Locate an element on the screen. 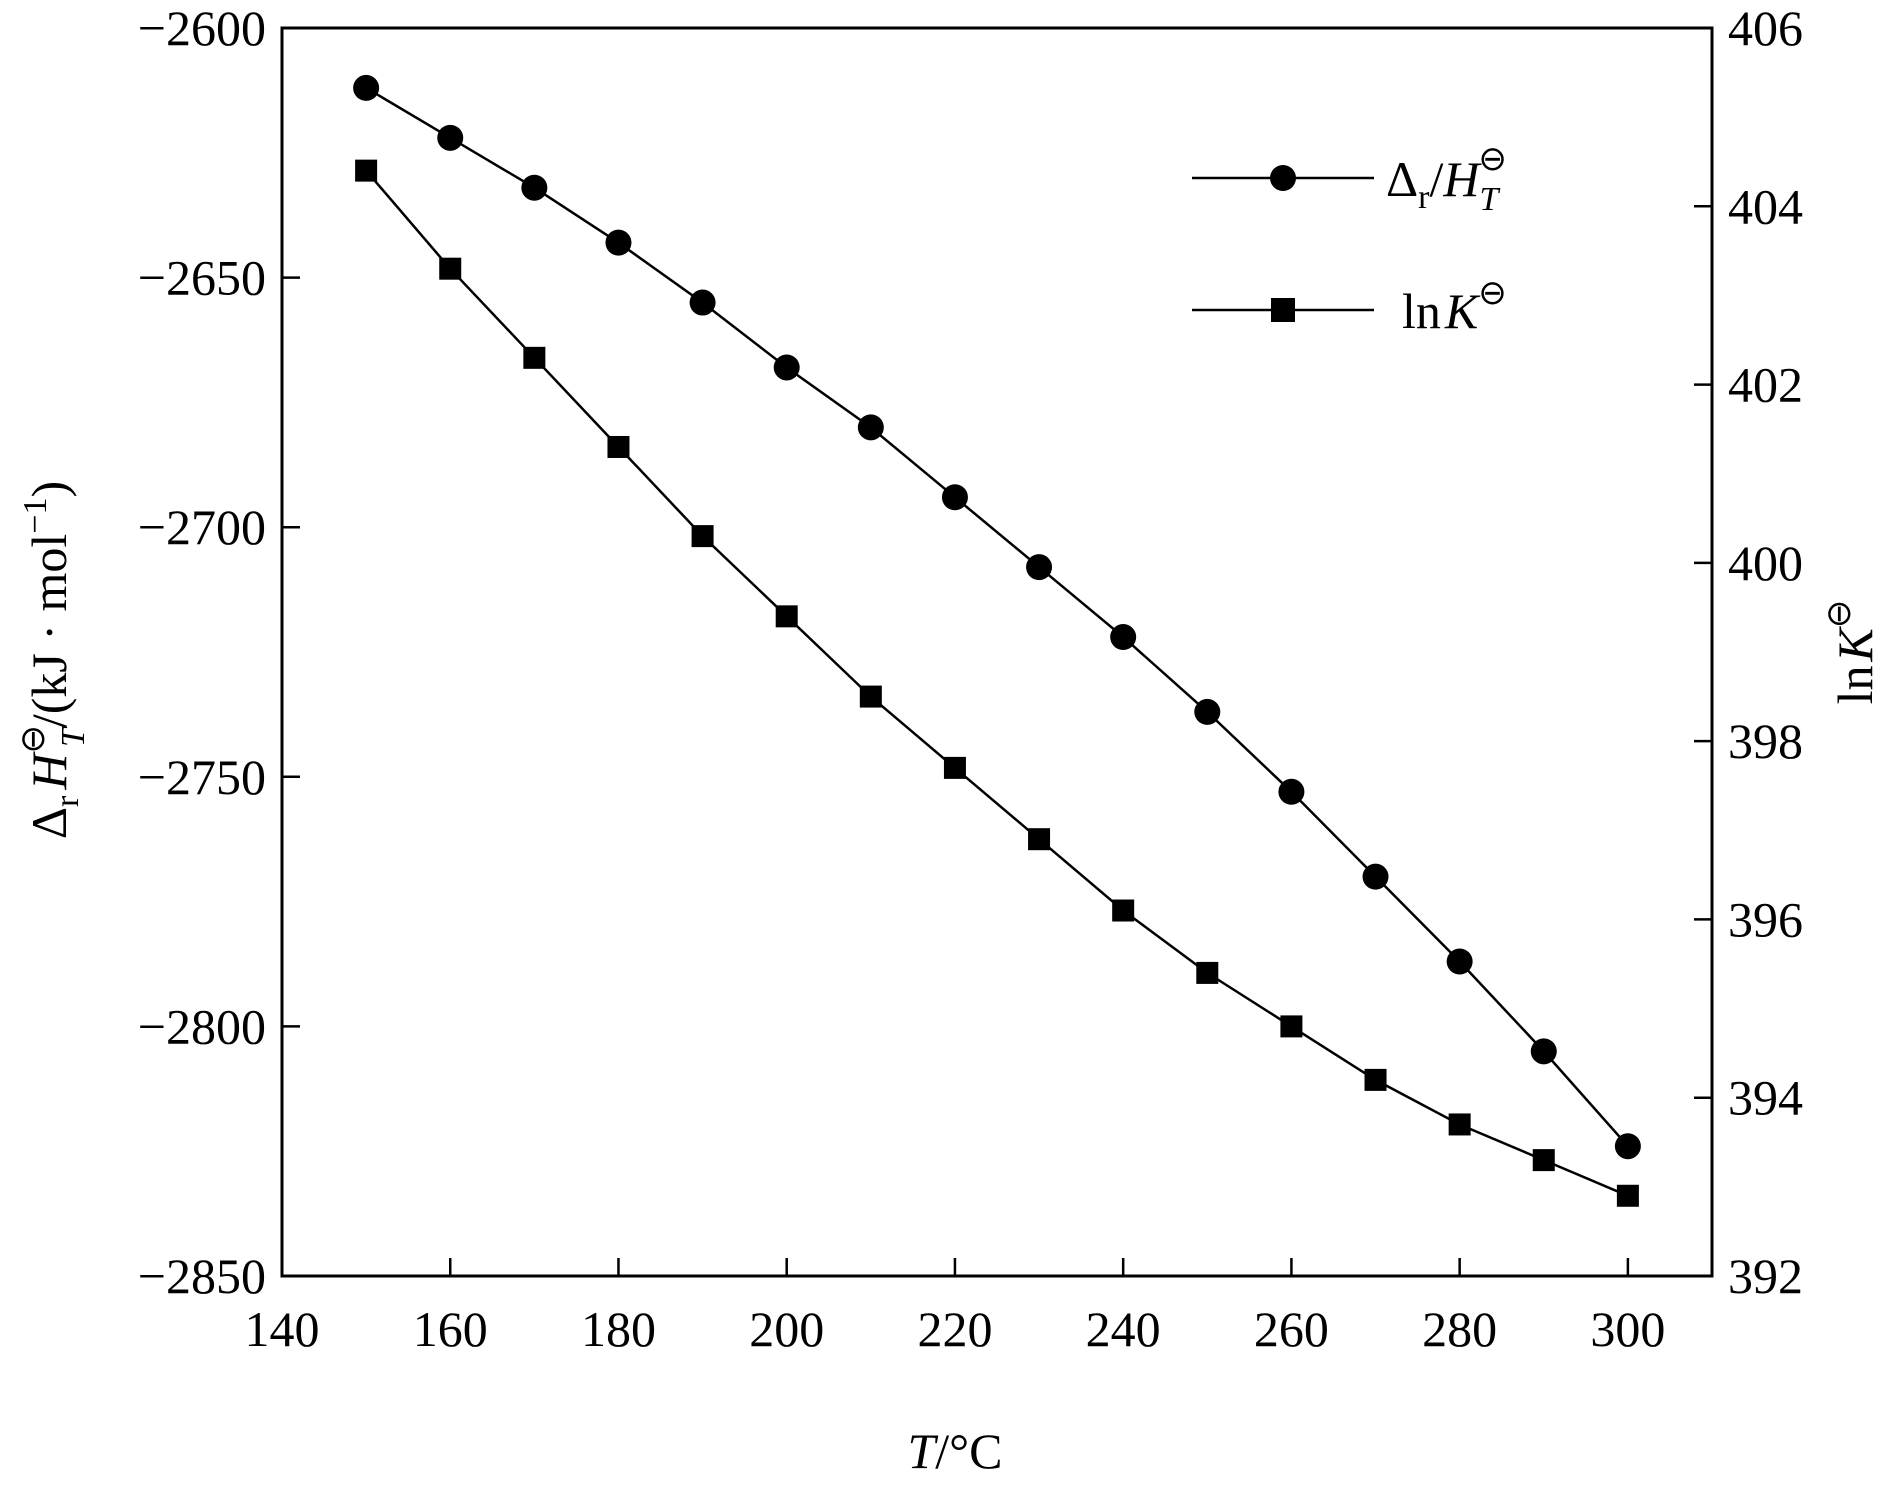 This screenshot has width=1895, height=1491. right-y-tick-label: 404 is located at coordinates (1765, 206).